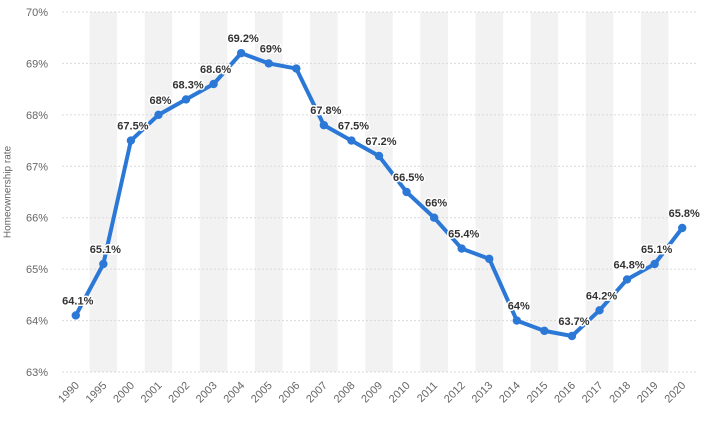  What do you see at coordinates (152, 393) in the screenshot?
I see `x-tick-label: 2001` at bounding box center [152, 393].